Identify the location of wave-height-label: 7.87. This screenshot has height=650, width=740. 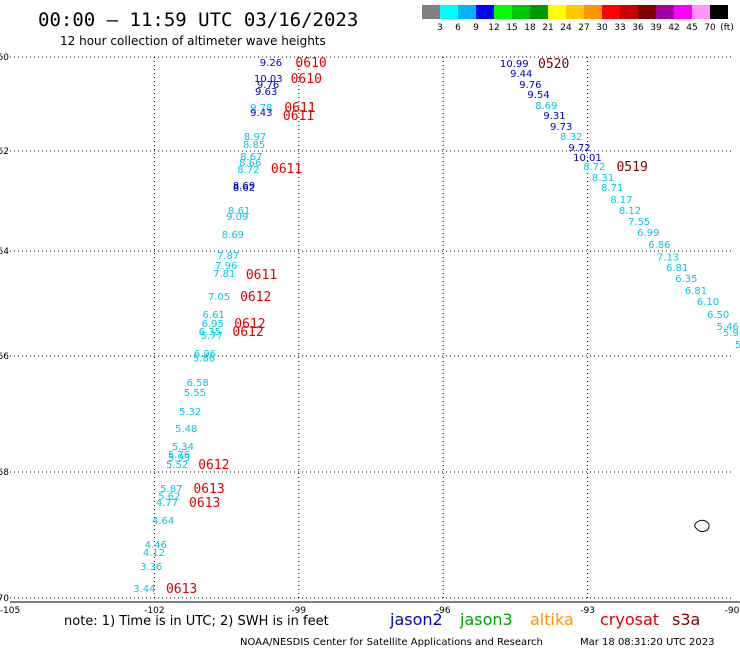
(228, 256).